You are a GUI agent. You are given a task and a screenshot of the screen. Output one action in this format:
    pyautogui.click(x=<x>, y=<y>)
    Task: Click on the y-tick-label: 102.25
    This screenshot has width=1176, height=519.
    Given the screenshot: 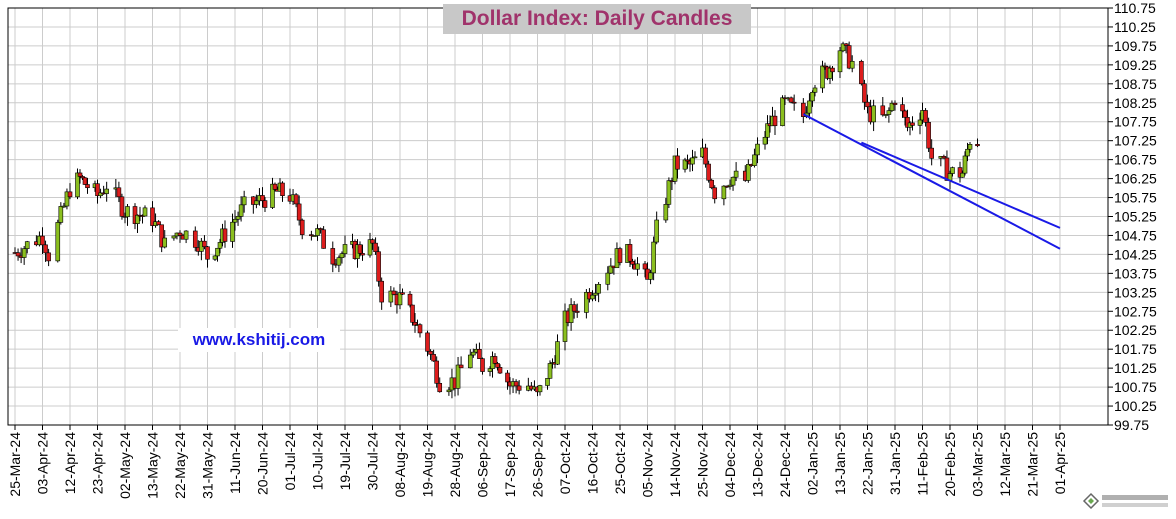 What is the action you would take?
    pyautogui.click(x=1135, y=330)
    